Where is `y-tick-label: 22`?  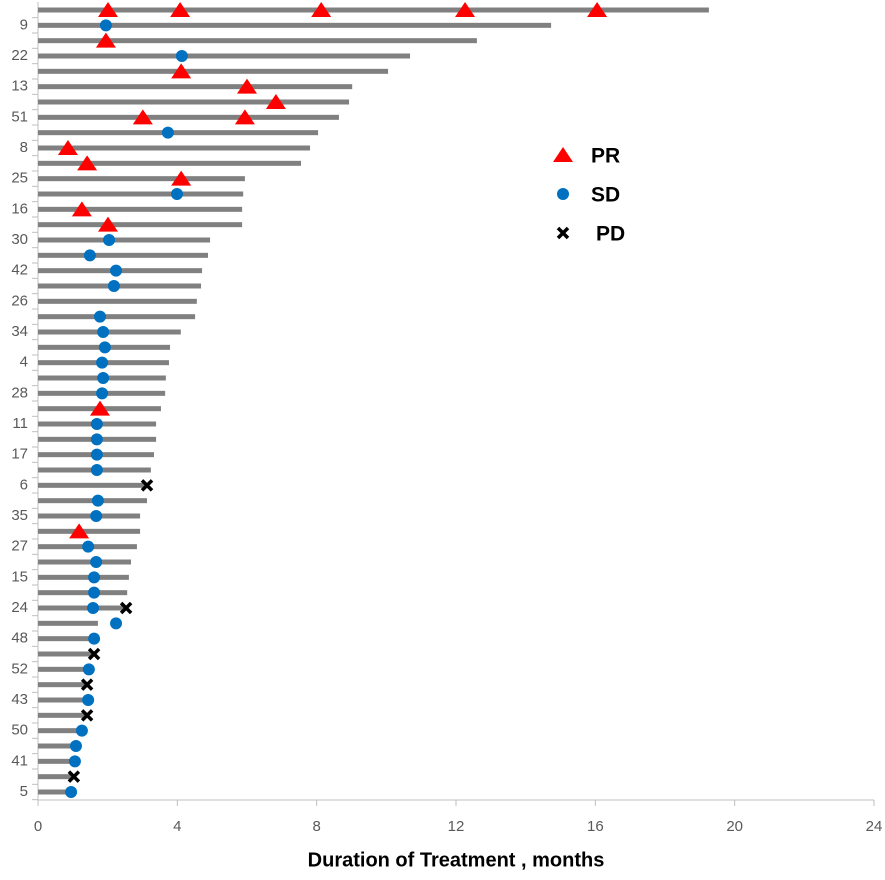 y-tick-label: 22 is located at coordinates (19, 55).